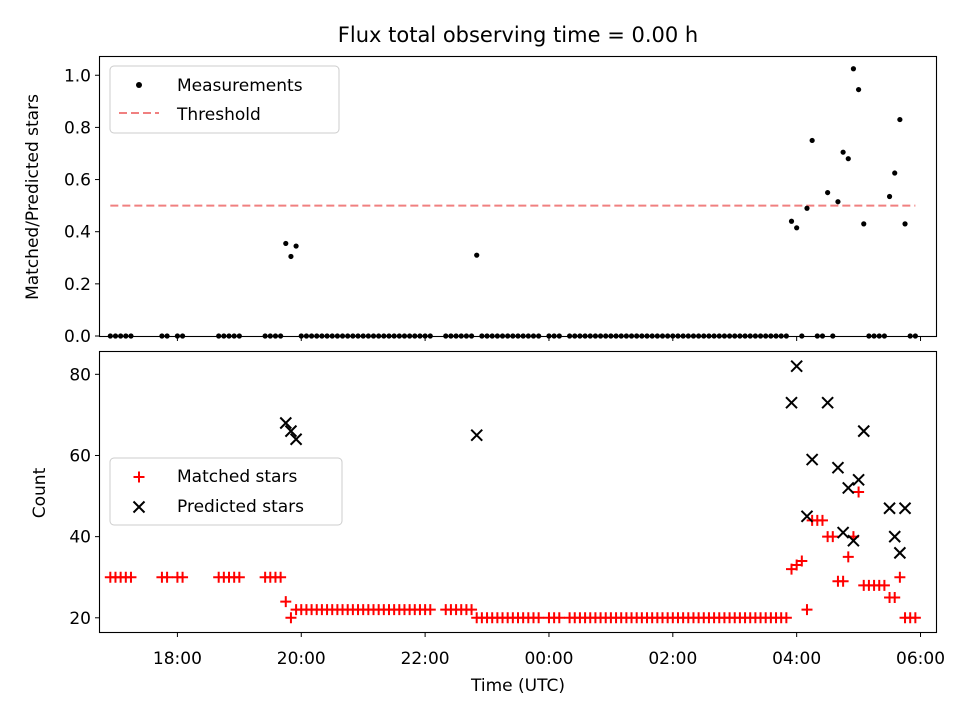 This screenshot has height=720, width=960. I want to click on bottom-y-ticks: 20 40 60 80, so click(84, 497).